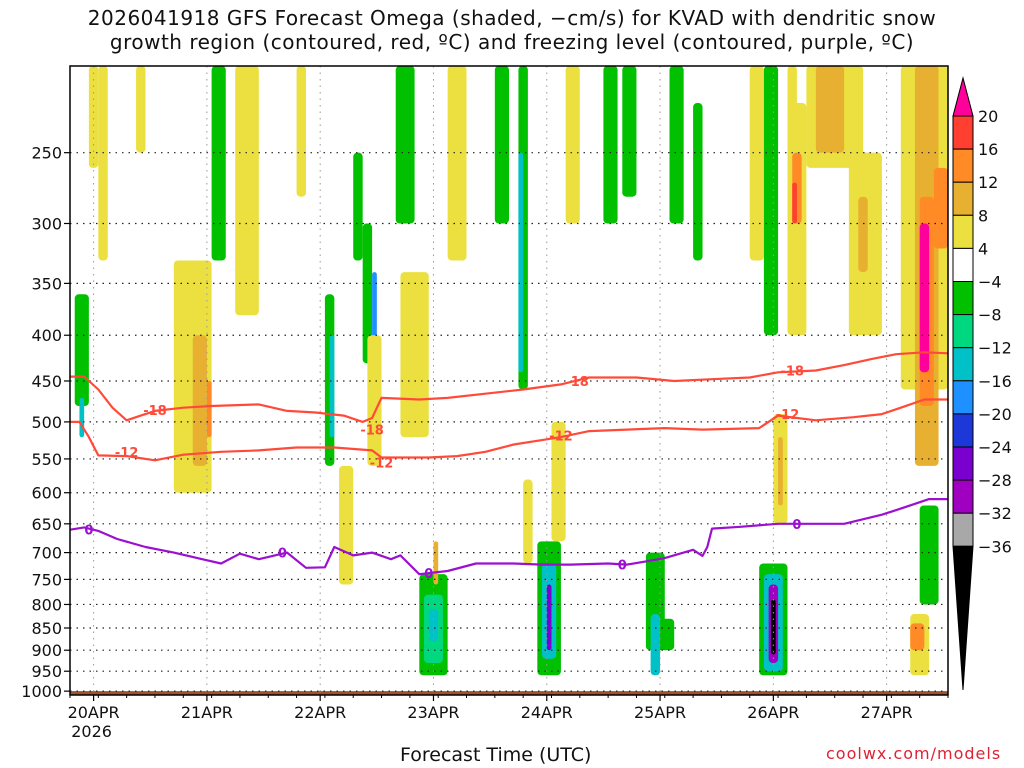  Describe the element at coordinates (990, 315) in the screenshot. I see `colorbar-label-6: −8` at that location.